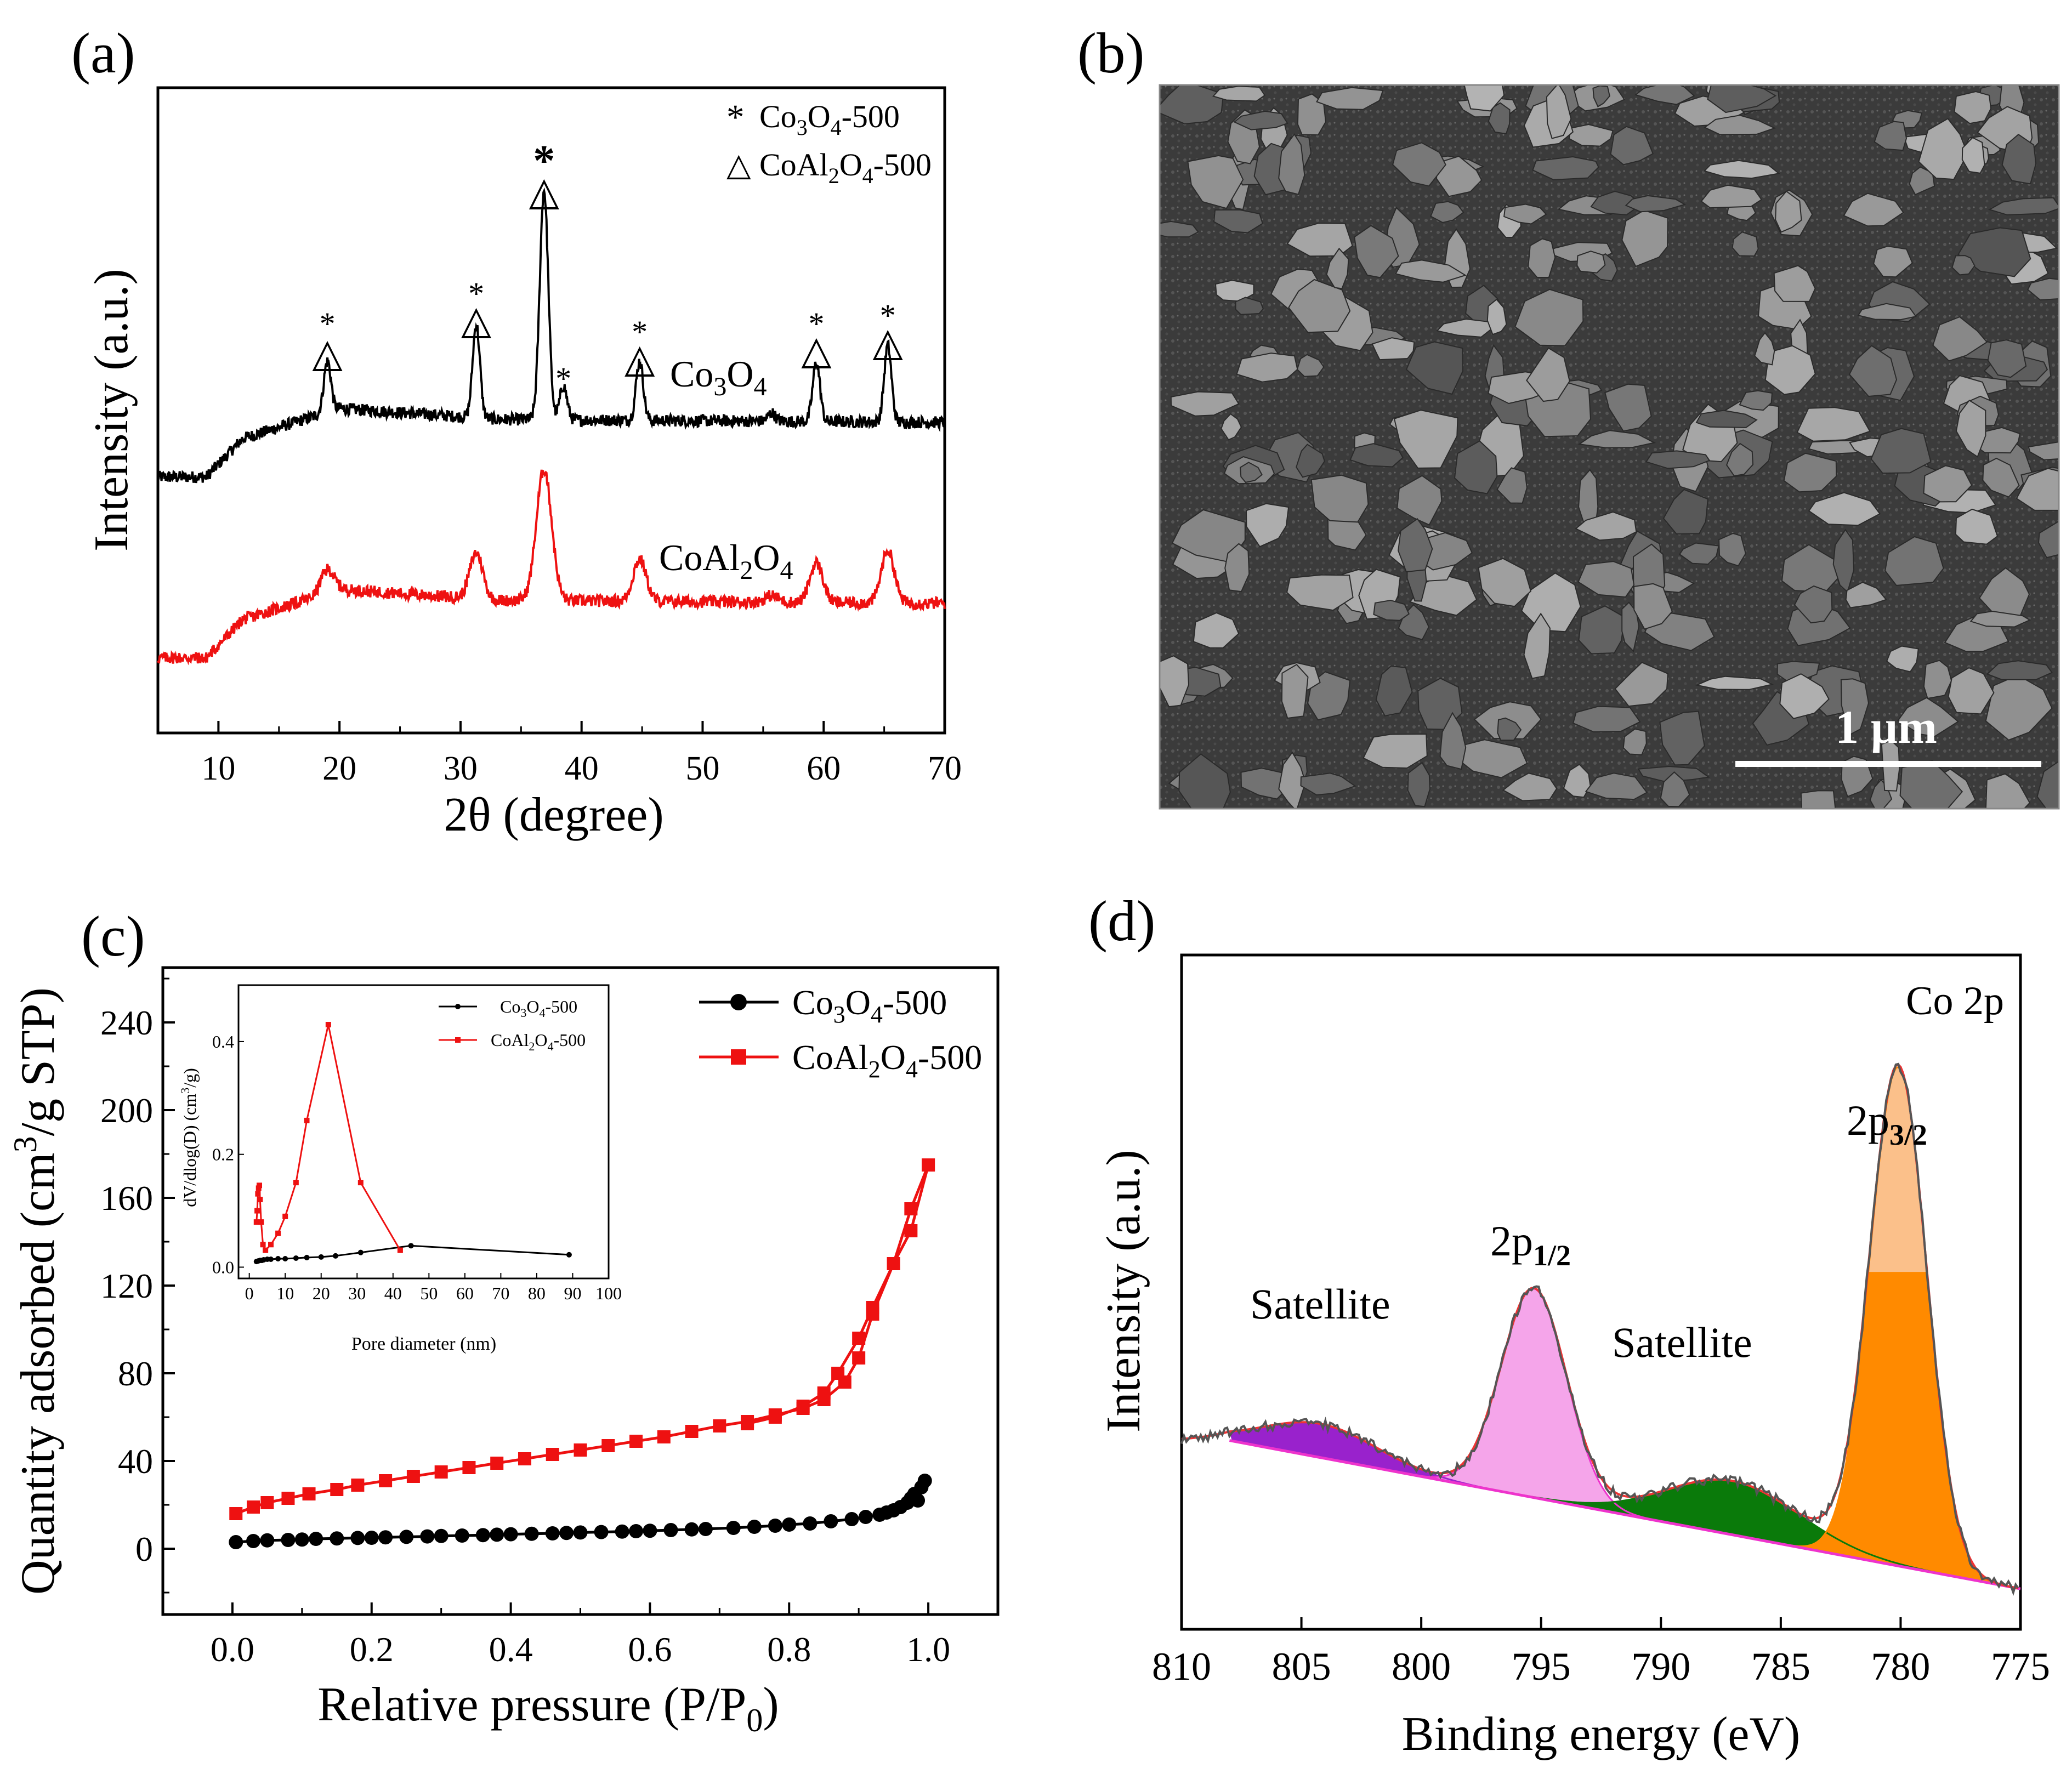 Image resolution: width=2072 pixels, height=1768 pixels. What do you see at coordinates (650, 1650) in the screenshot?
I see `bet-x-tick-label: 0.6` at bounding box center [650, 1650].